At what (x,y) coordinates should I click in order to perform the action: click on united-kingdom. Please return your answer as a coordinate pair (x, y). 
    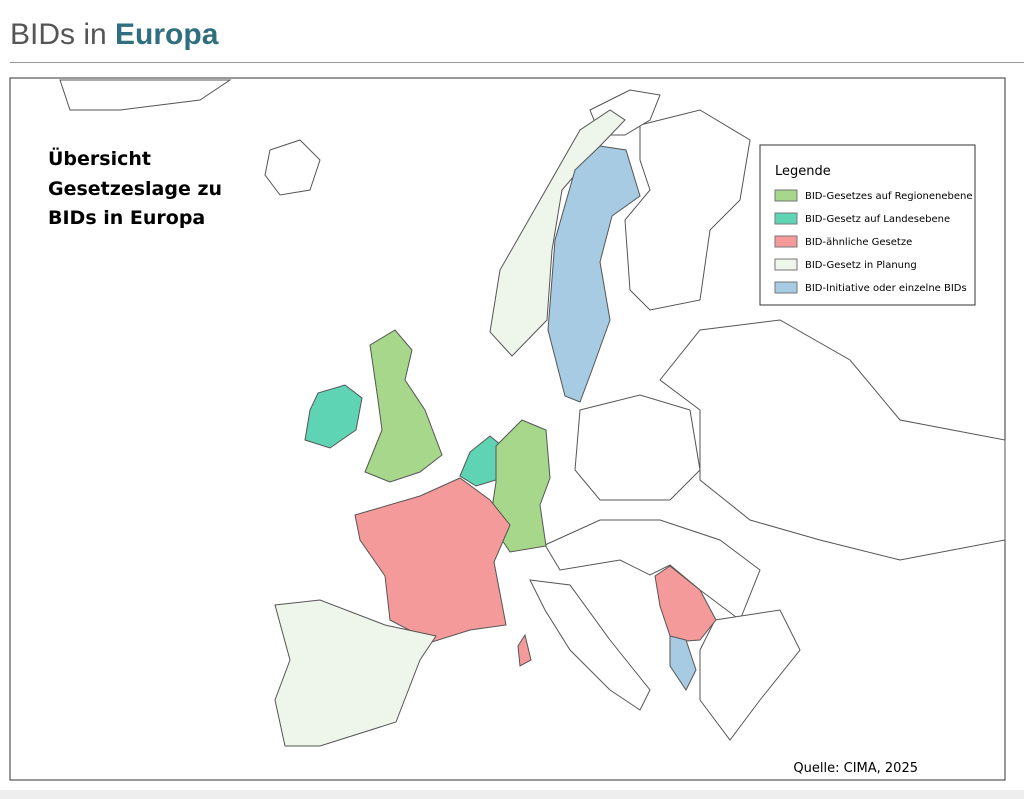
    Looking at the image, I should click on (403, 406).